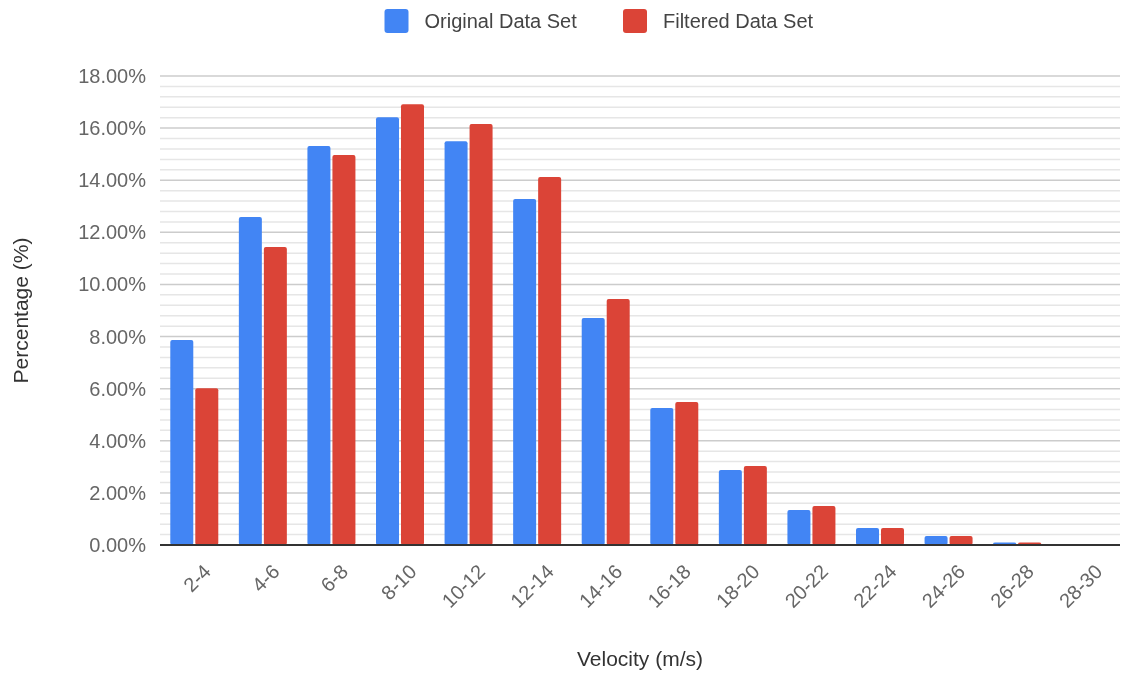 The image size is (1126, 678). What do you see at coordinates (118, 388) in the screenshot?
I see `y-tick-label: 6.00%` at bounding box center [118, 388].